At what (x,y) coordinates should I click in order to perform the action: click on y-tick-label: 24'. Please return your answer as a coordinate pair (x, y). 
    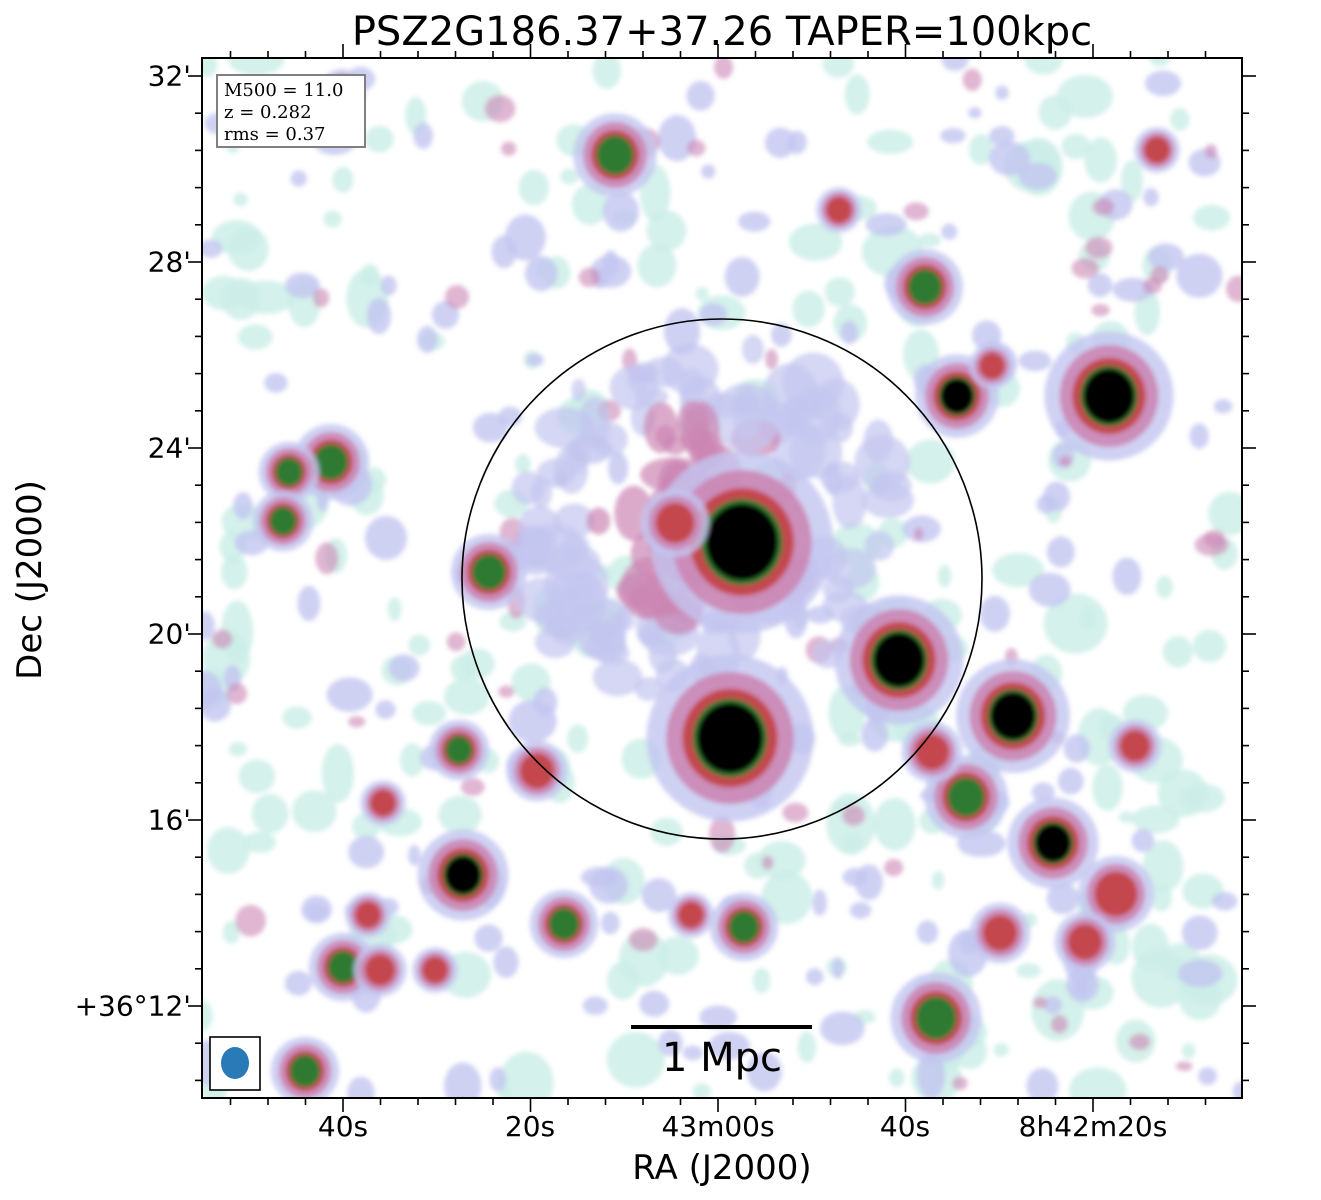
    Looking at the image, I should click on (169, 448).